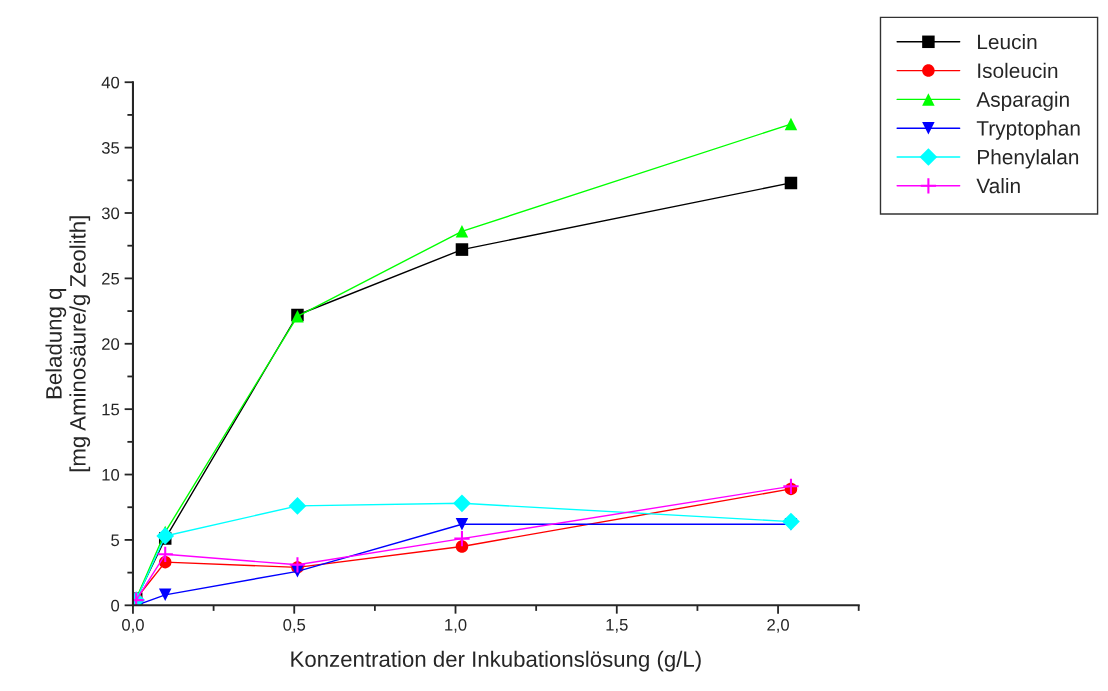 This screenshot has width=1108, height=691. I want to click on y-tick-label: 25, so click(111, 278).